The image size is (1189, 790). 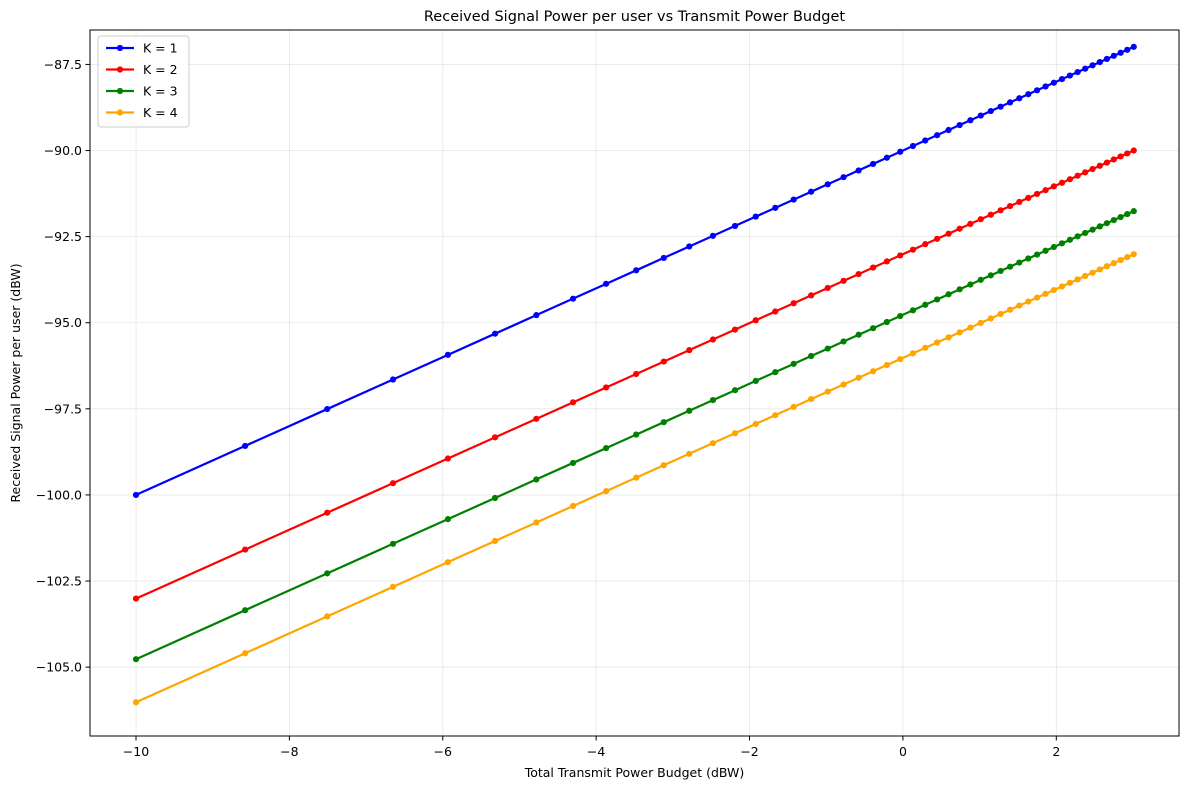 I want to click on x-tick-label: 2, so click(x=1056, y=751).